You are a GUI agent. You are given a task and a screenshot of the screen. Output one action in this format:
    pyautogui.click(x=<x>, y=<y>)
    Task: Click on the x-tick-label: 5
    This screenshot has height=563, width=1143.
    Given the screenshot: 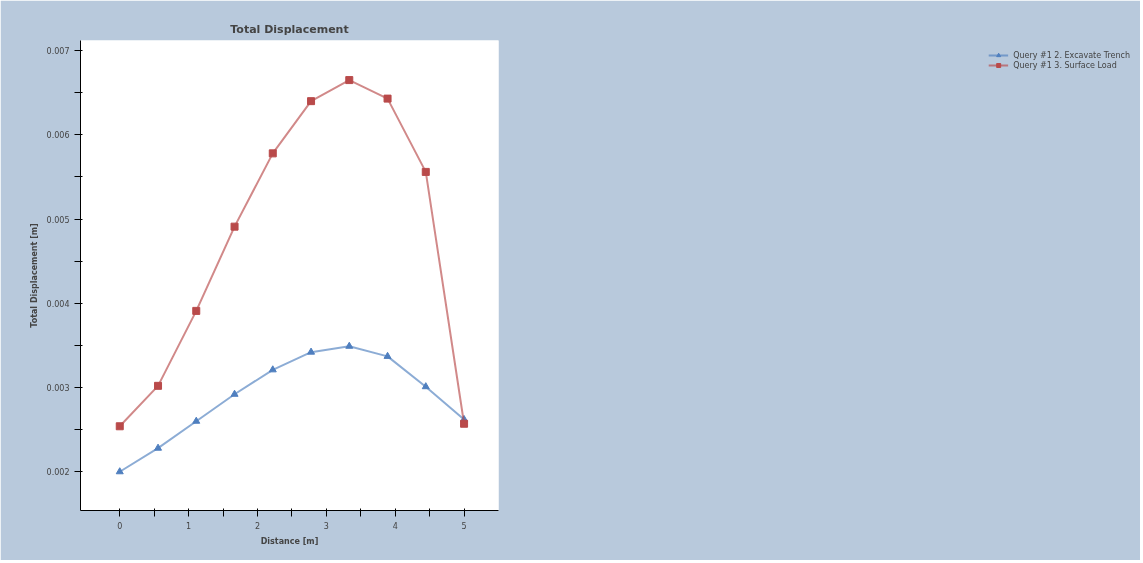 What is the action you would take?
    pyautogui.click(x=464, y=526)
    